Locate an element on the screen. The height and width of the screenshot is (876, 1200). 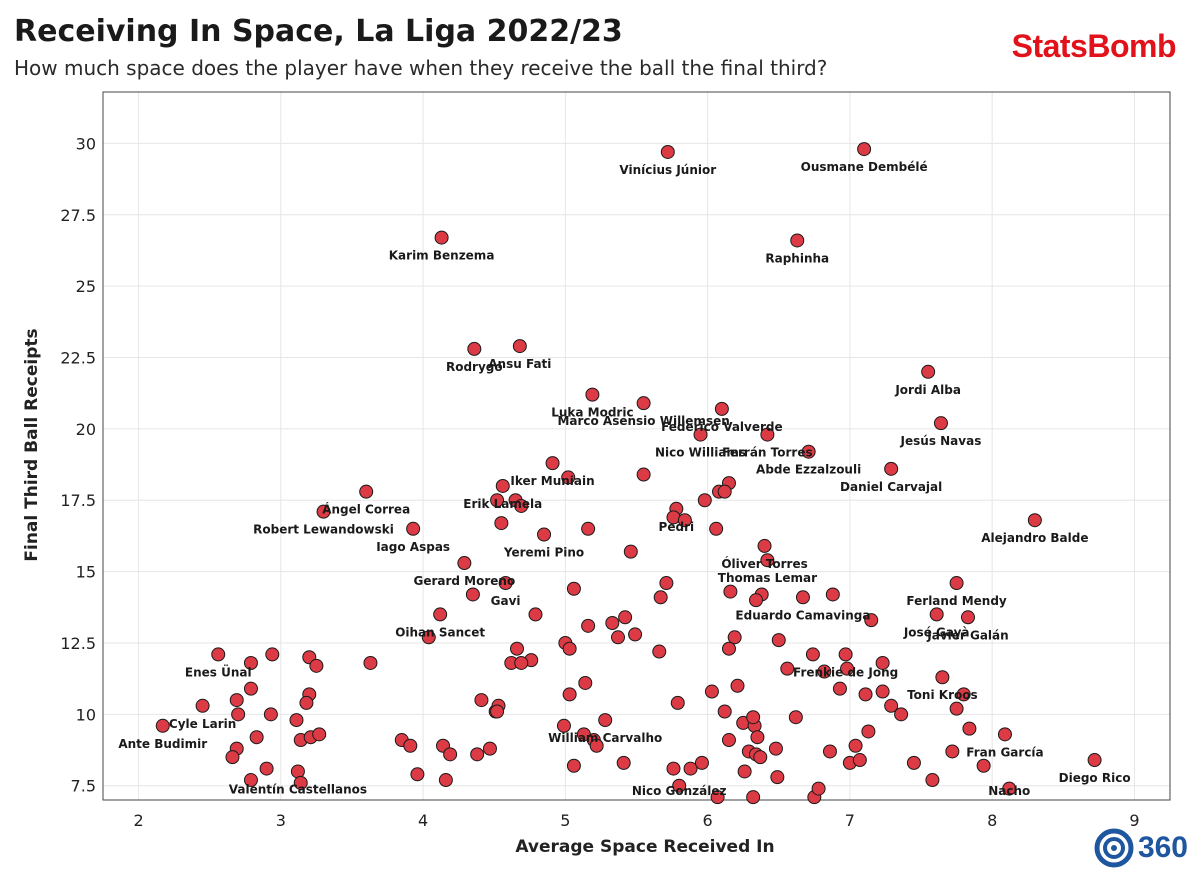
point-label: Alejandro Balde is located at coordinates (1034, 538).